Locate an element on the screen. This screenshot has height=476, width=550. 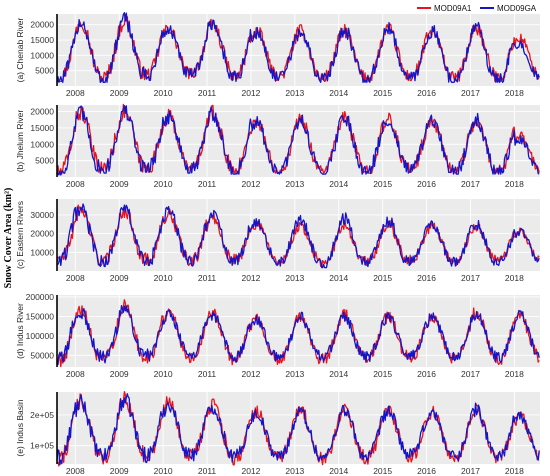
y-axis-title: Snow Cover Area (km²) is located at coordinates (8, 238).